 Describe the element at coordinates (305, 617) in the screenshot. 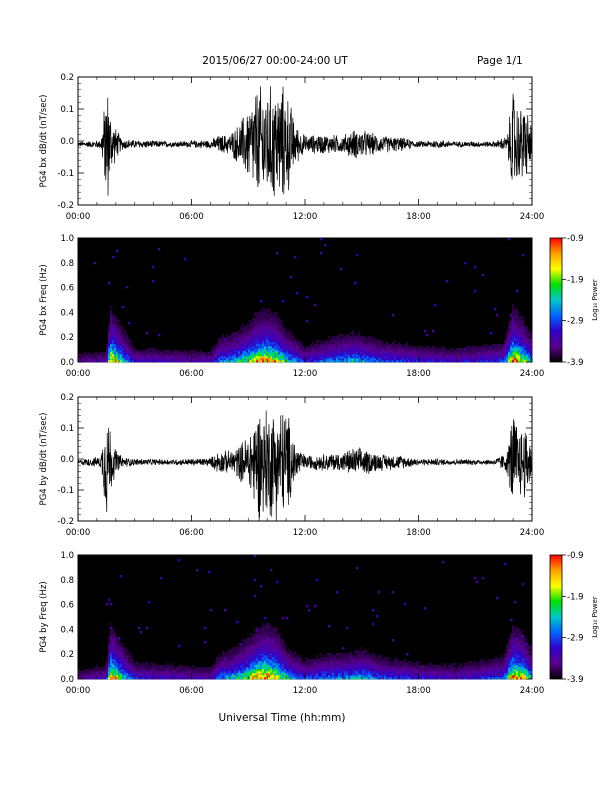

I see `by-spectrogram-cells` at that location.